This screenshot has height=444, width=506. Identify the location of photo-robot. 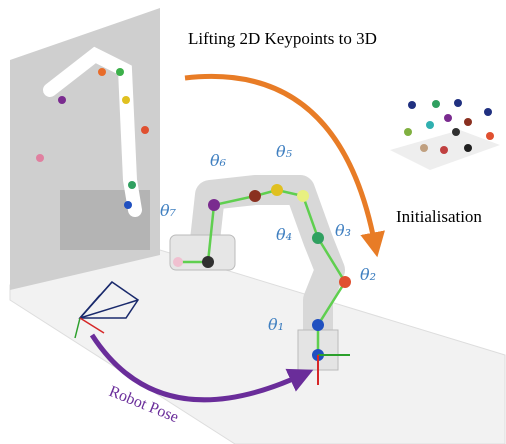
(92, 131).